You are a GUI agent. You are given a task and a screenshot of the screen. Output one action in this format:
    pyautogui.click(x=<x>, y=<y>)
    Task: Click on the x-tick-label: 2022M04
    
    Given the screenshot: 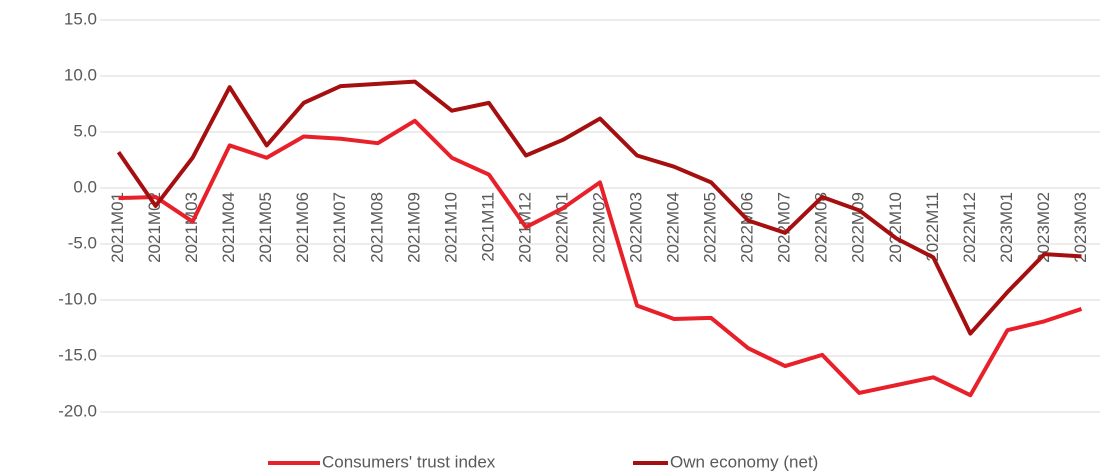 What is the action you would take?
    pyautogui.click(x=673, y=227)
    